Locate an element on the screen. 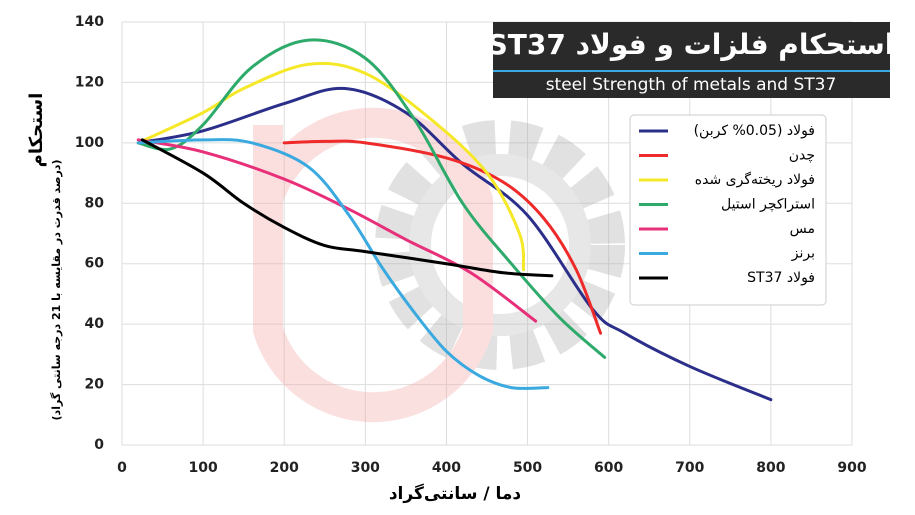  x-tick-label: 500 is located at coordinates (527, 468).